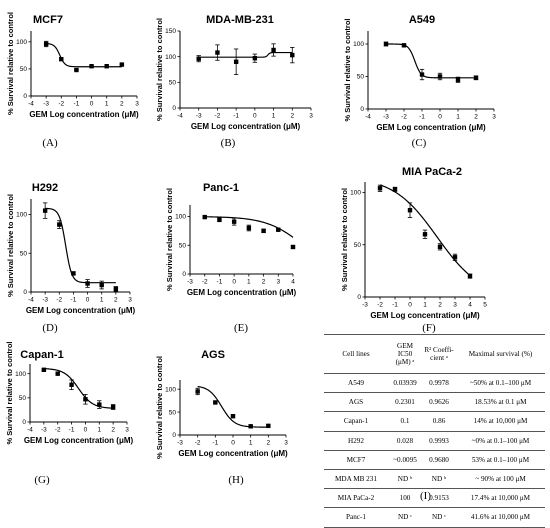 The image size is (550, 528). Describe the element at coordinates (405, 421) in the screenshot. I see `table-cell: 0.1` at that location.